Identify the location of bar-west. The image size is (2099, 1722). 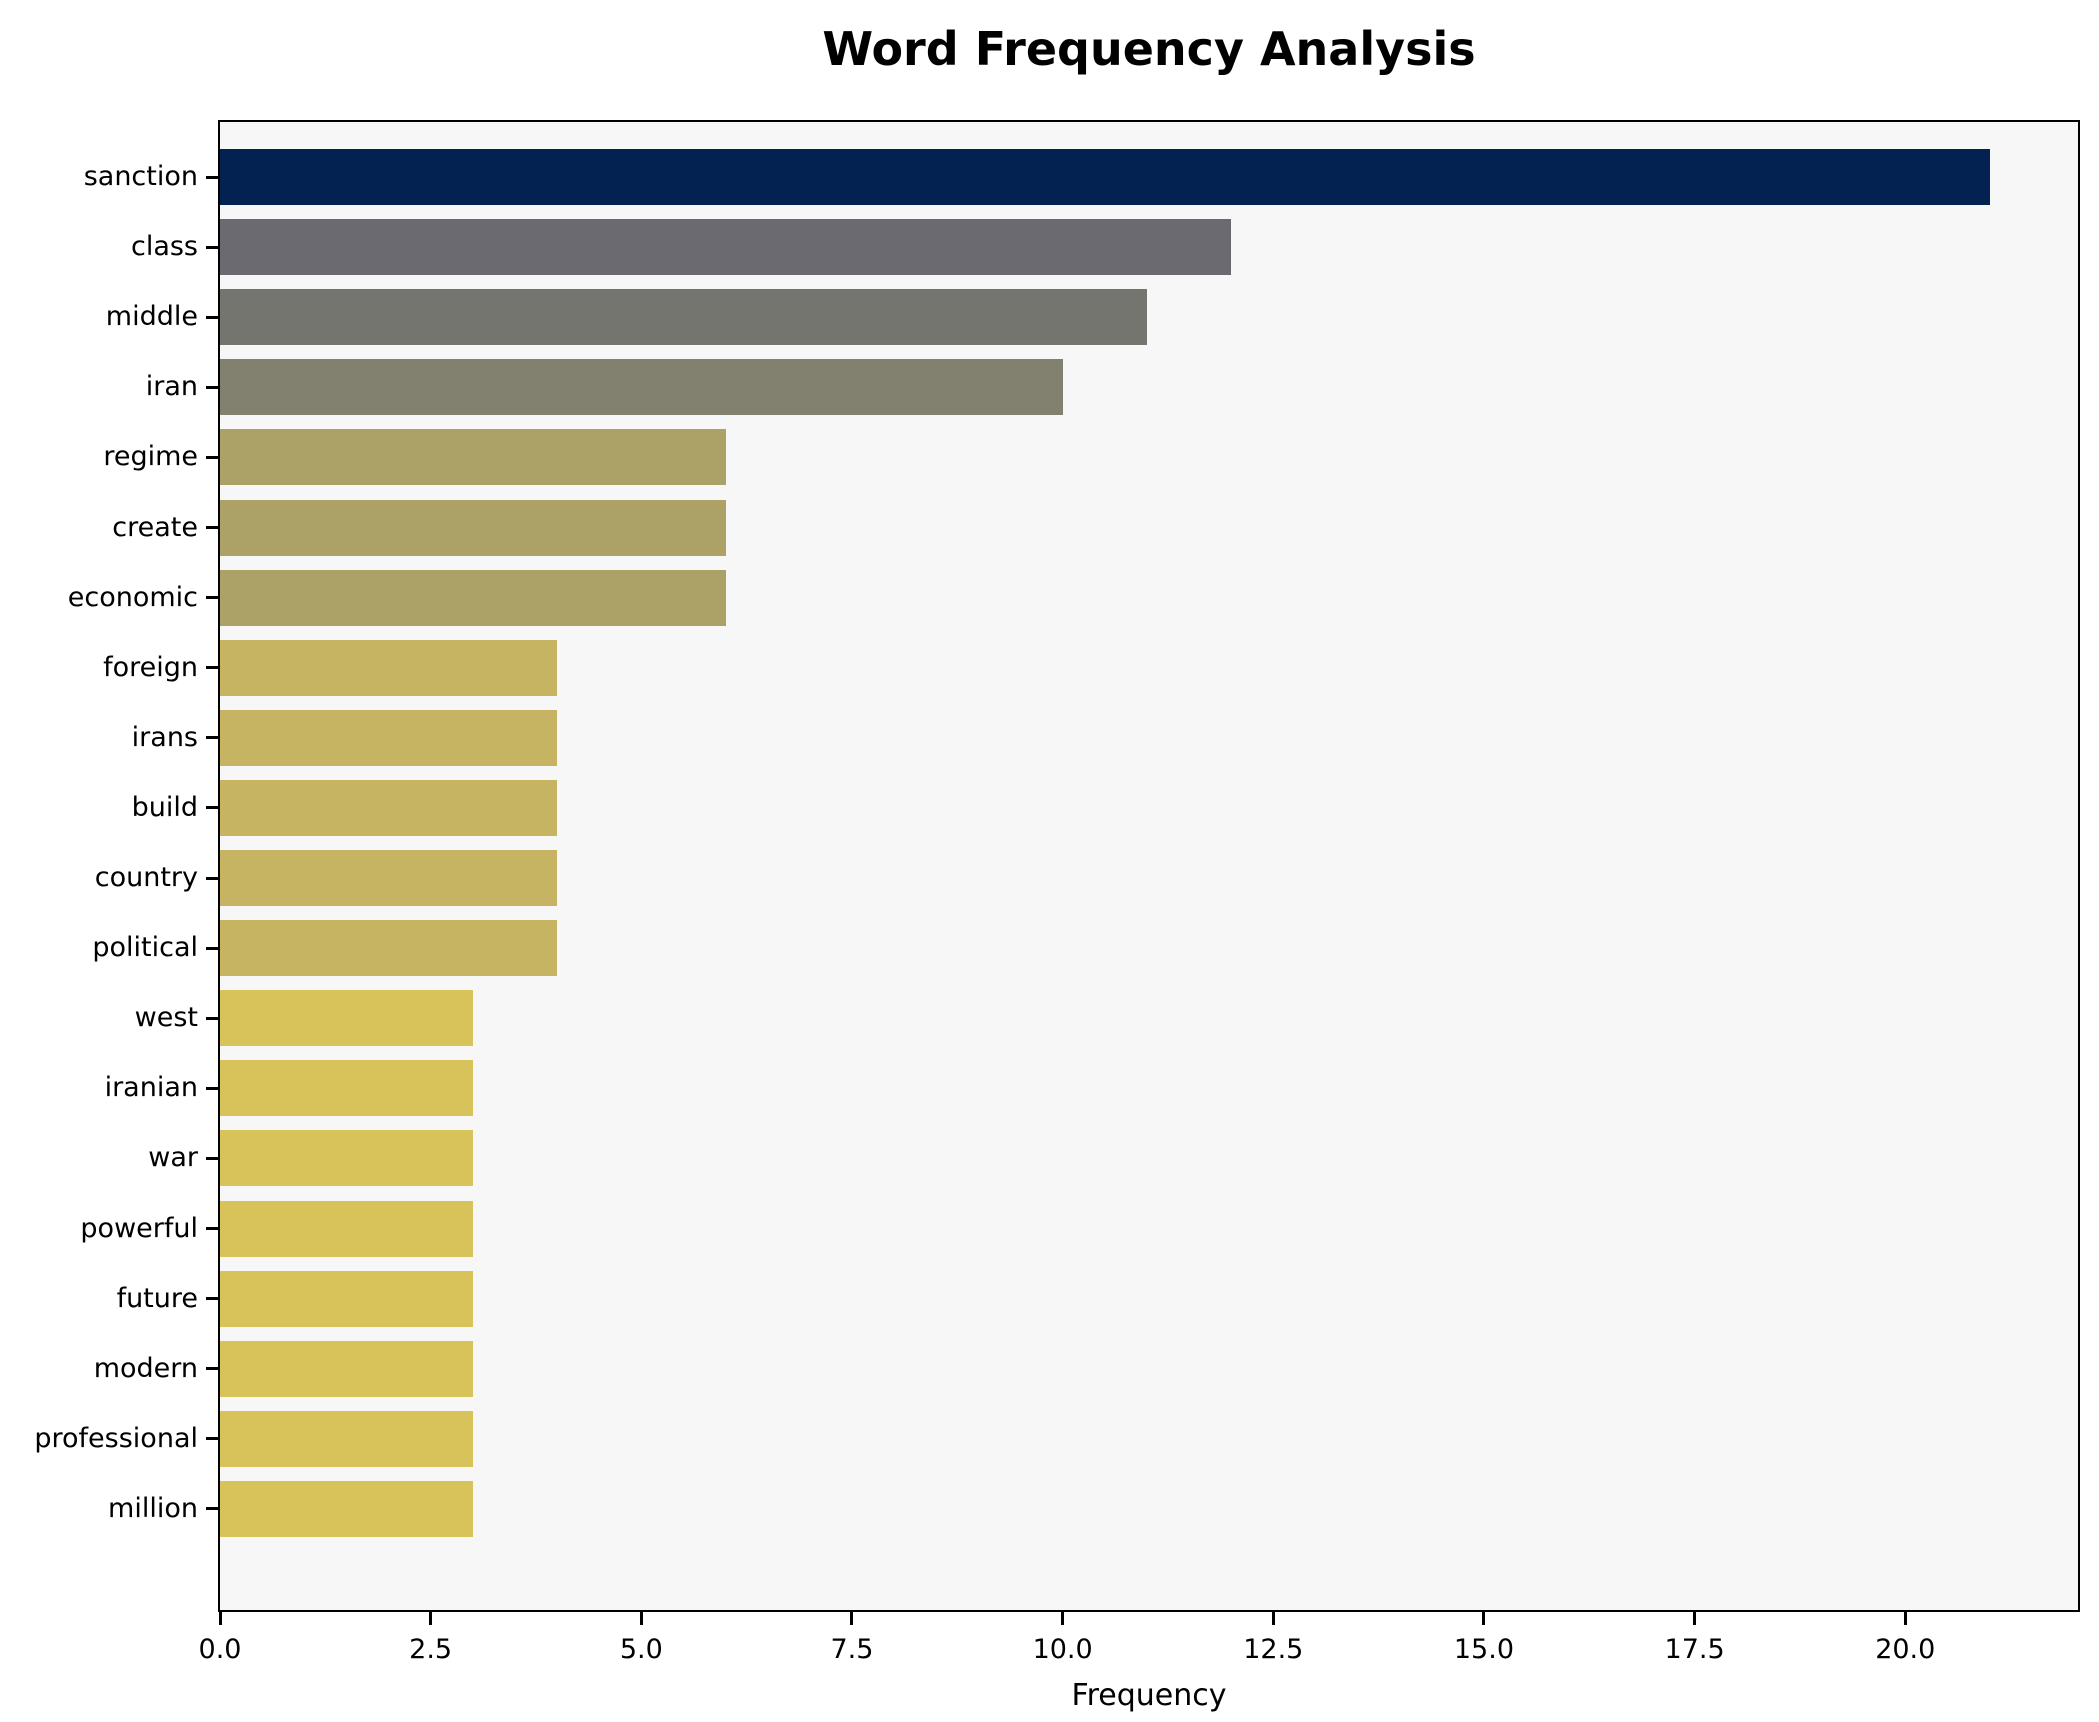
(346, 1018).